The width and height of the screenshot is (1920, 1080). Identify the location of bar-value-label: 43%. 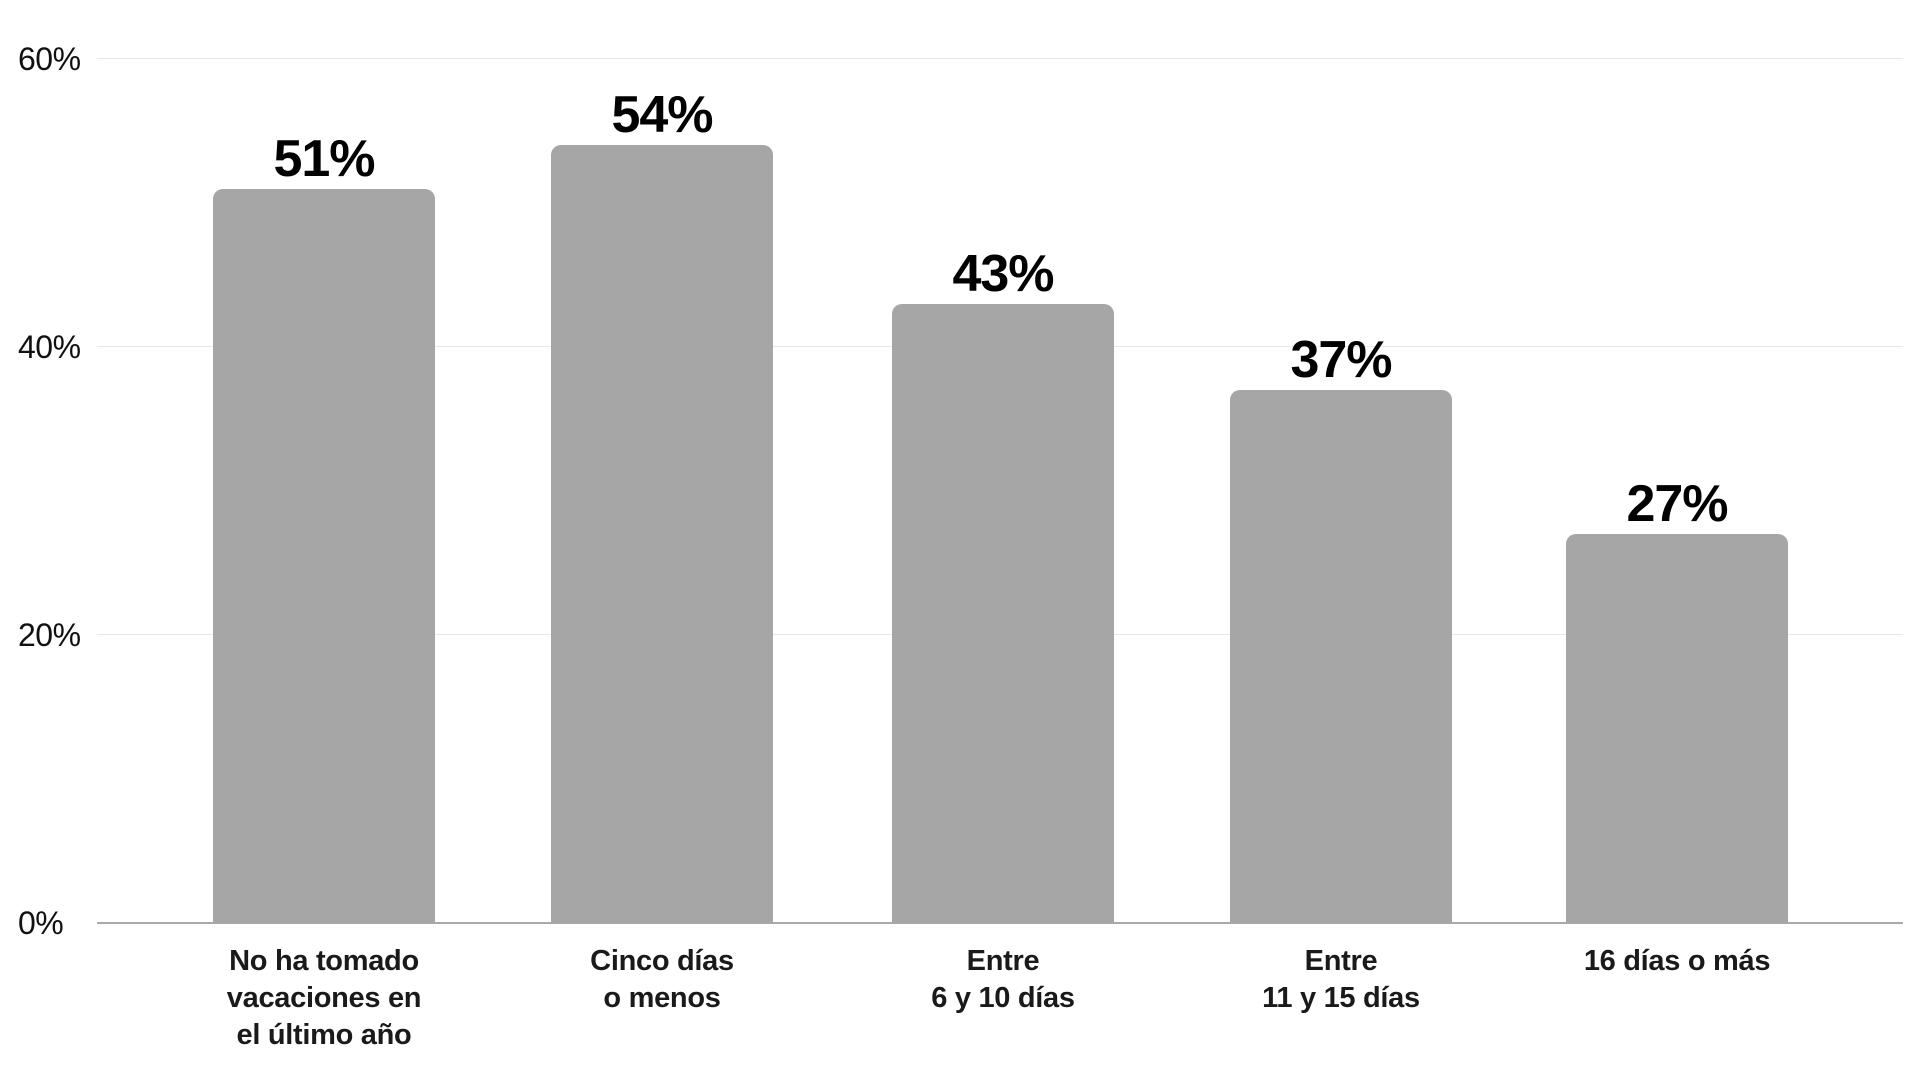
(1003, 274).